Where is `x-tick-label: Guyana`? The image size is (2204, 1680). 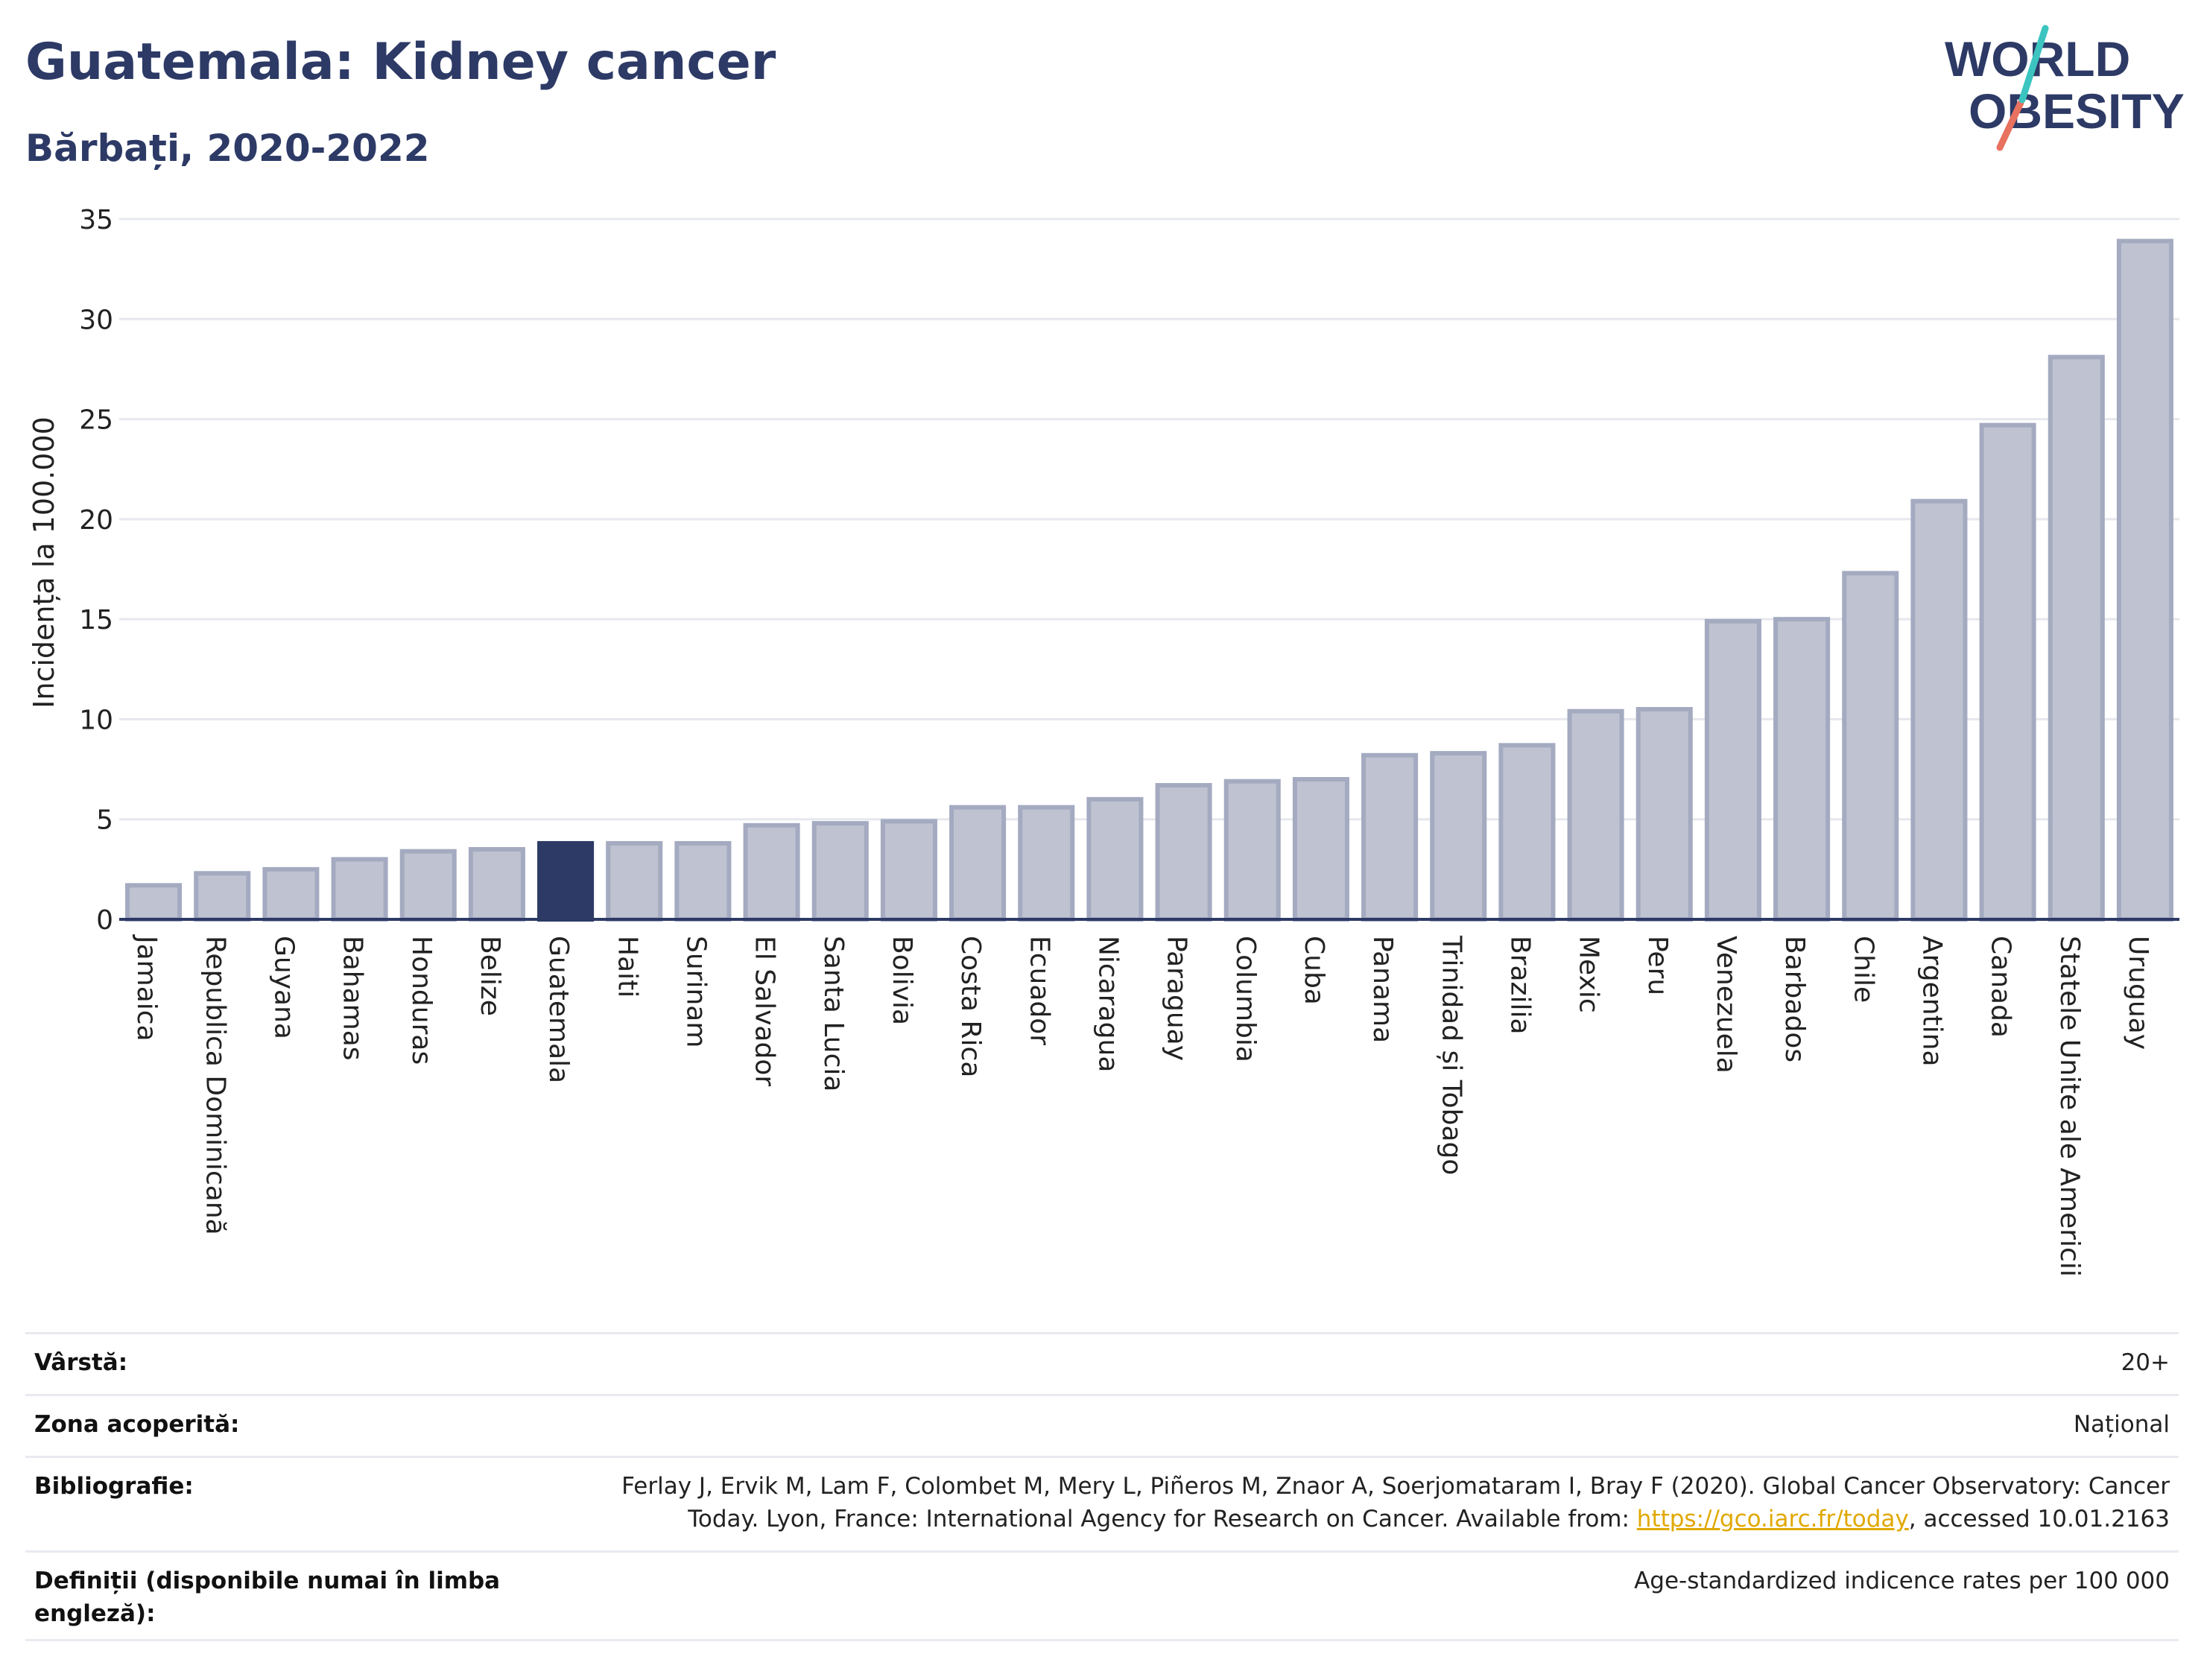 x-tick-label: Guyana is located at coordinates (283, 987).